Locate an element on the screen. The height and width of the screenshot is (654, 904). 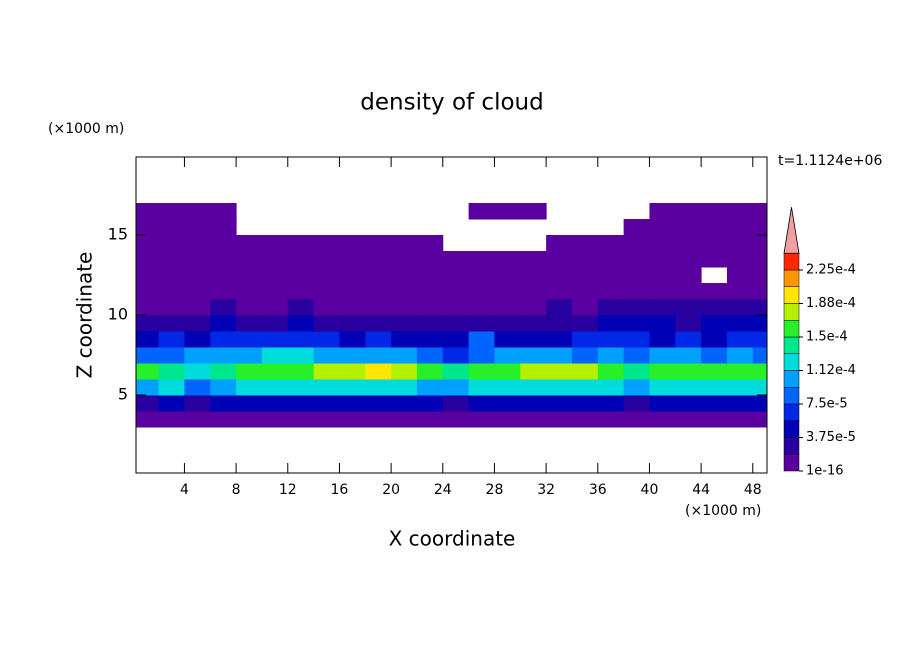
x-tick-label: 48 is located at coordinates (753, 490).